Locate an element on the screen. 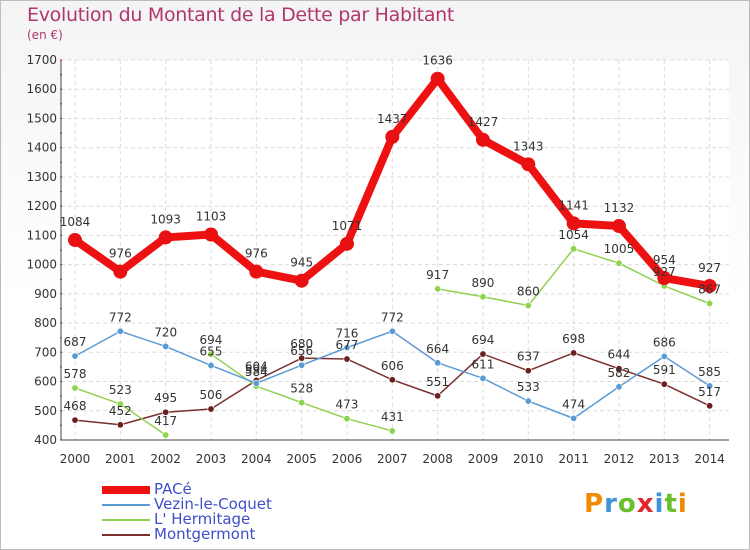 The height and width of the screenshot is (550, 750). y-tick-label: 700 is located at coordinates (45, 352).